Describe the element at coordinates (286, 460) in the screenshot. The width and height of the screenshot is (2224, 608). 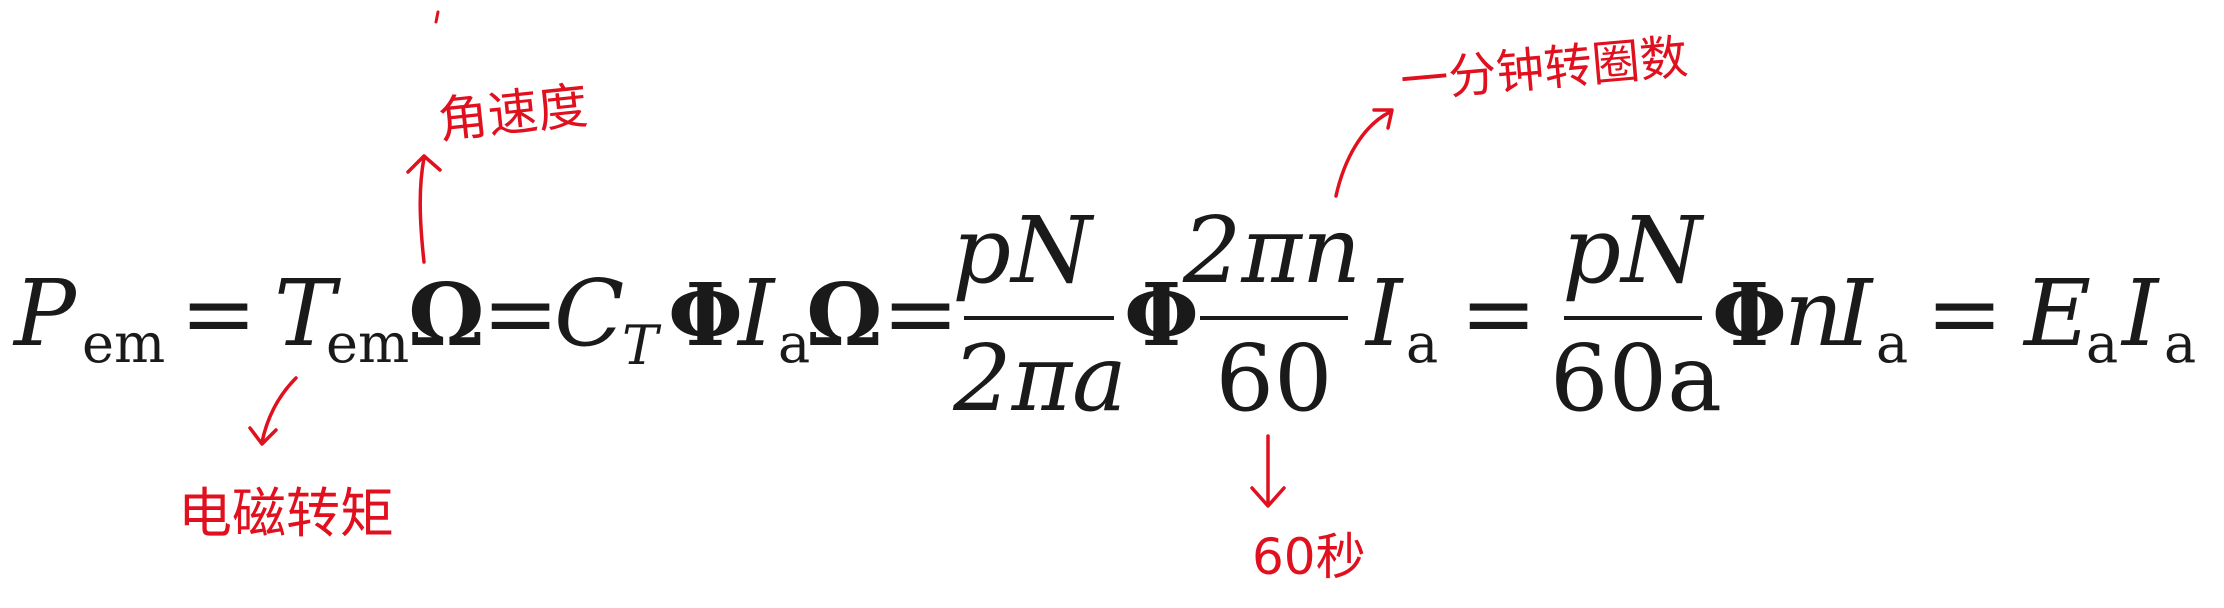
I see `annotation-em-torque: 电磁转矩` at that location.